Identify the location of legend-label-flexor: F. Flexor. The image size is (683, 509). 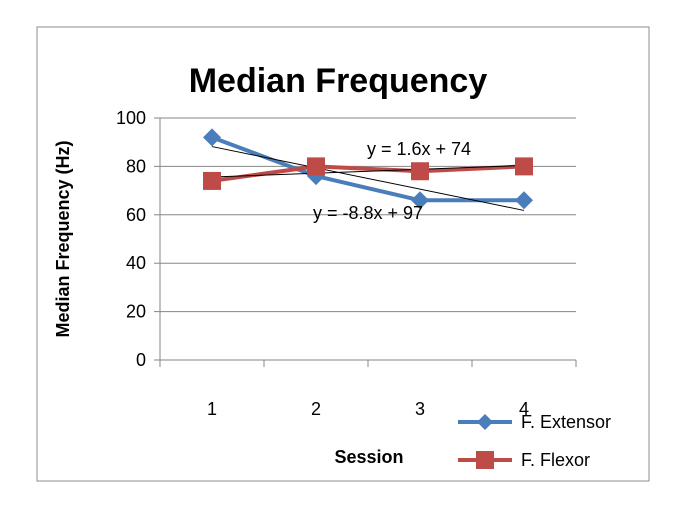
(555, 460).